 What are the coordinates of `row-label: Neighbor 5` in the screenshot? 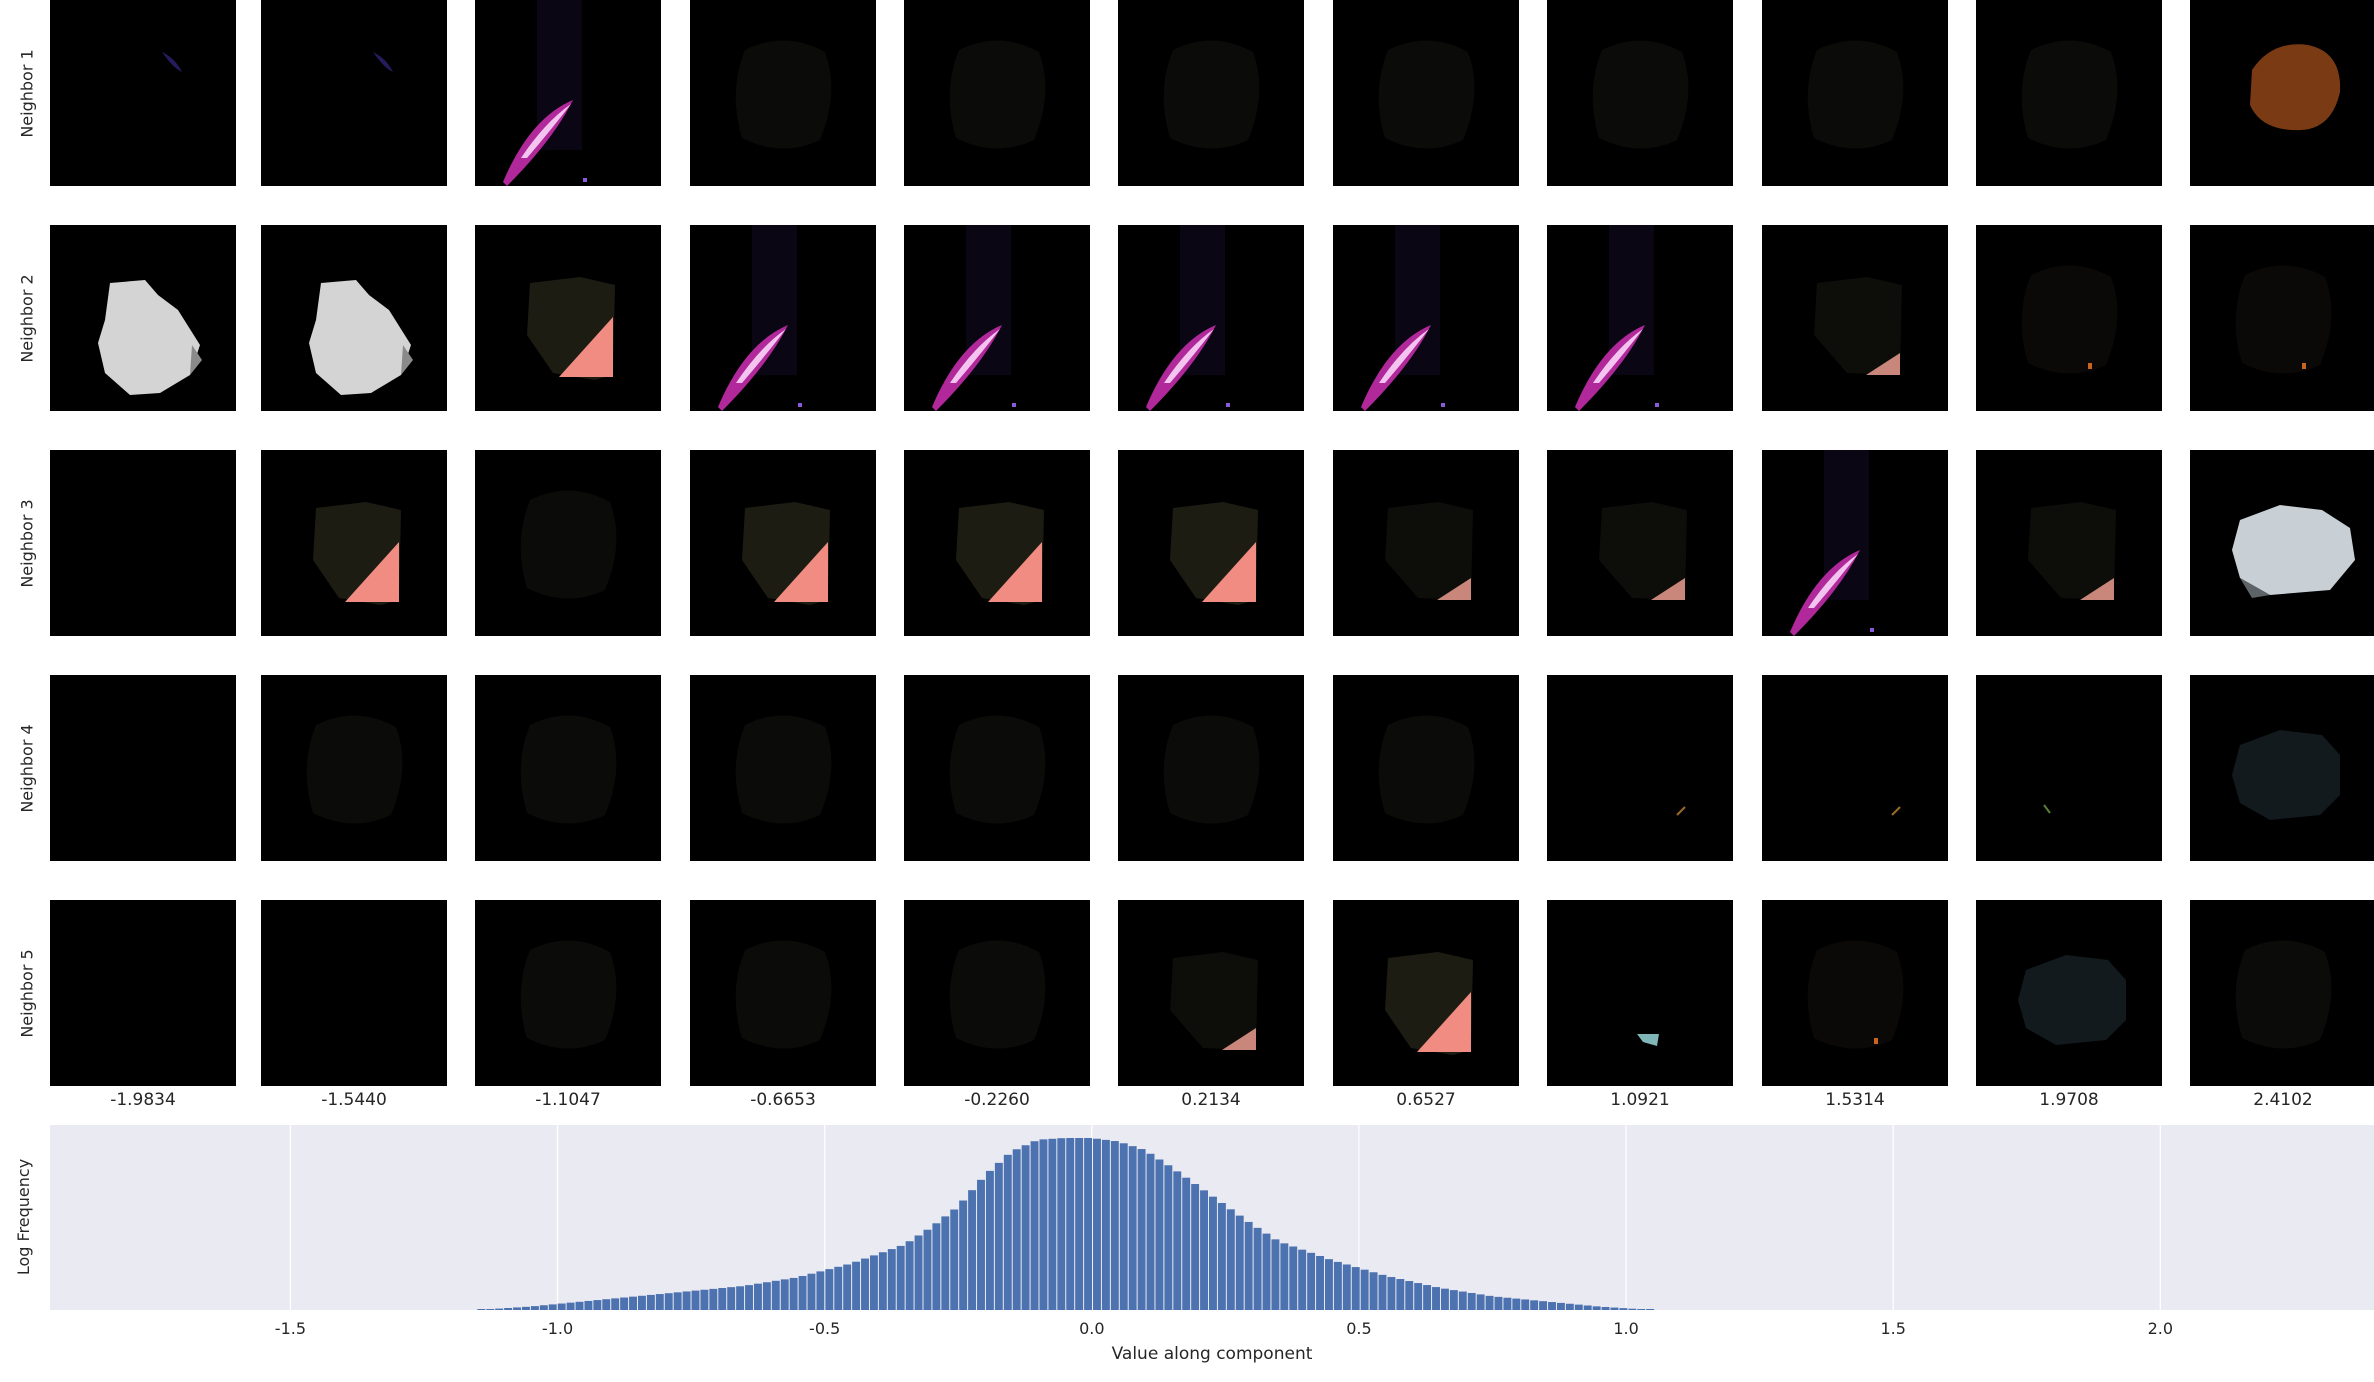 It's located at (27, 993).